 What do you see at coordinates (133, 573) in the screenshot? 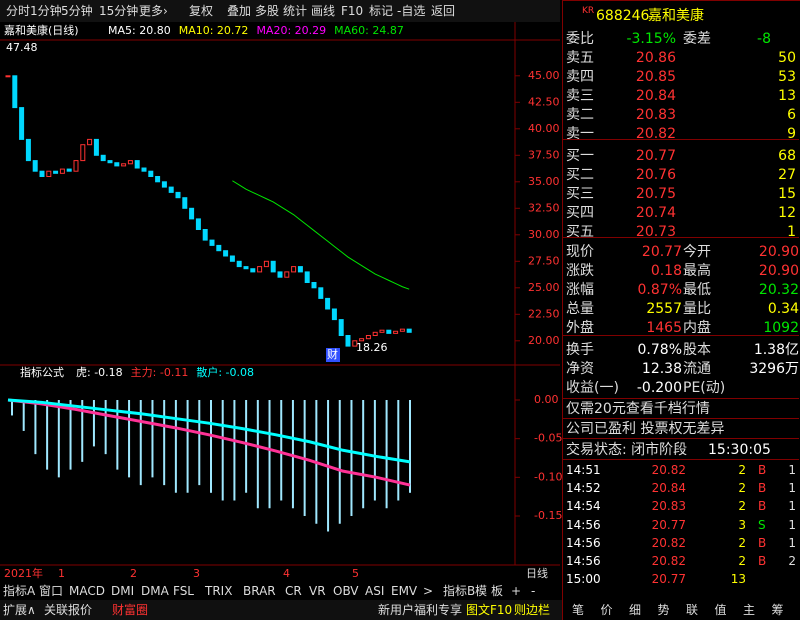
I see `x-tick-label: 2` at bounding box center [133, 573].